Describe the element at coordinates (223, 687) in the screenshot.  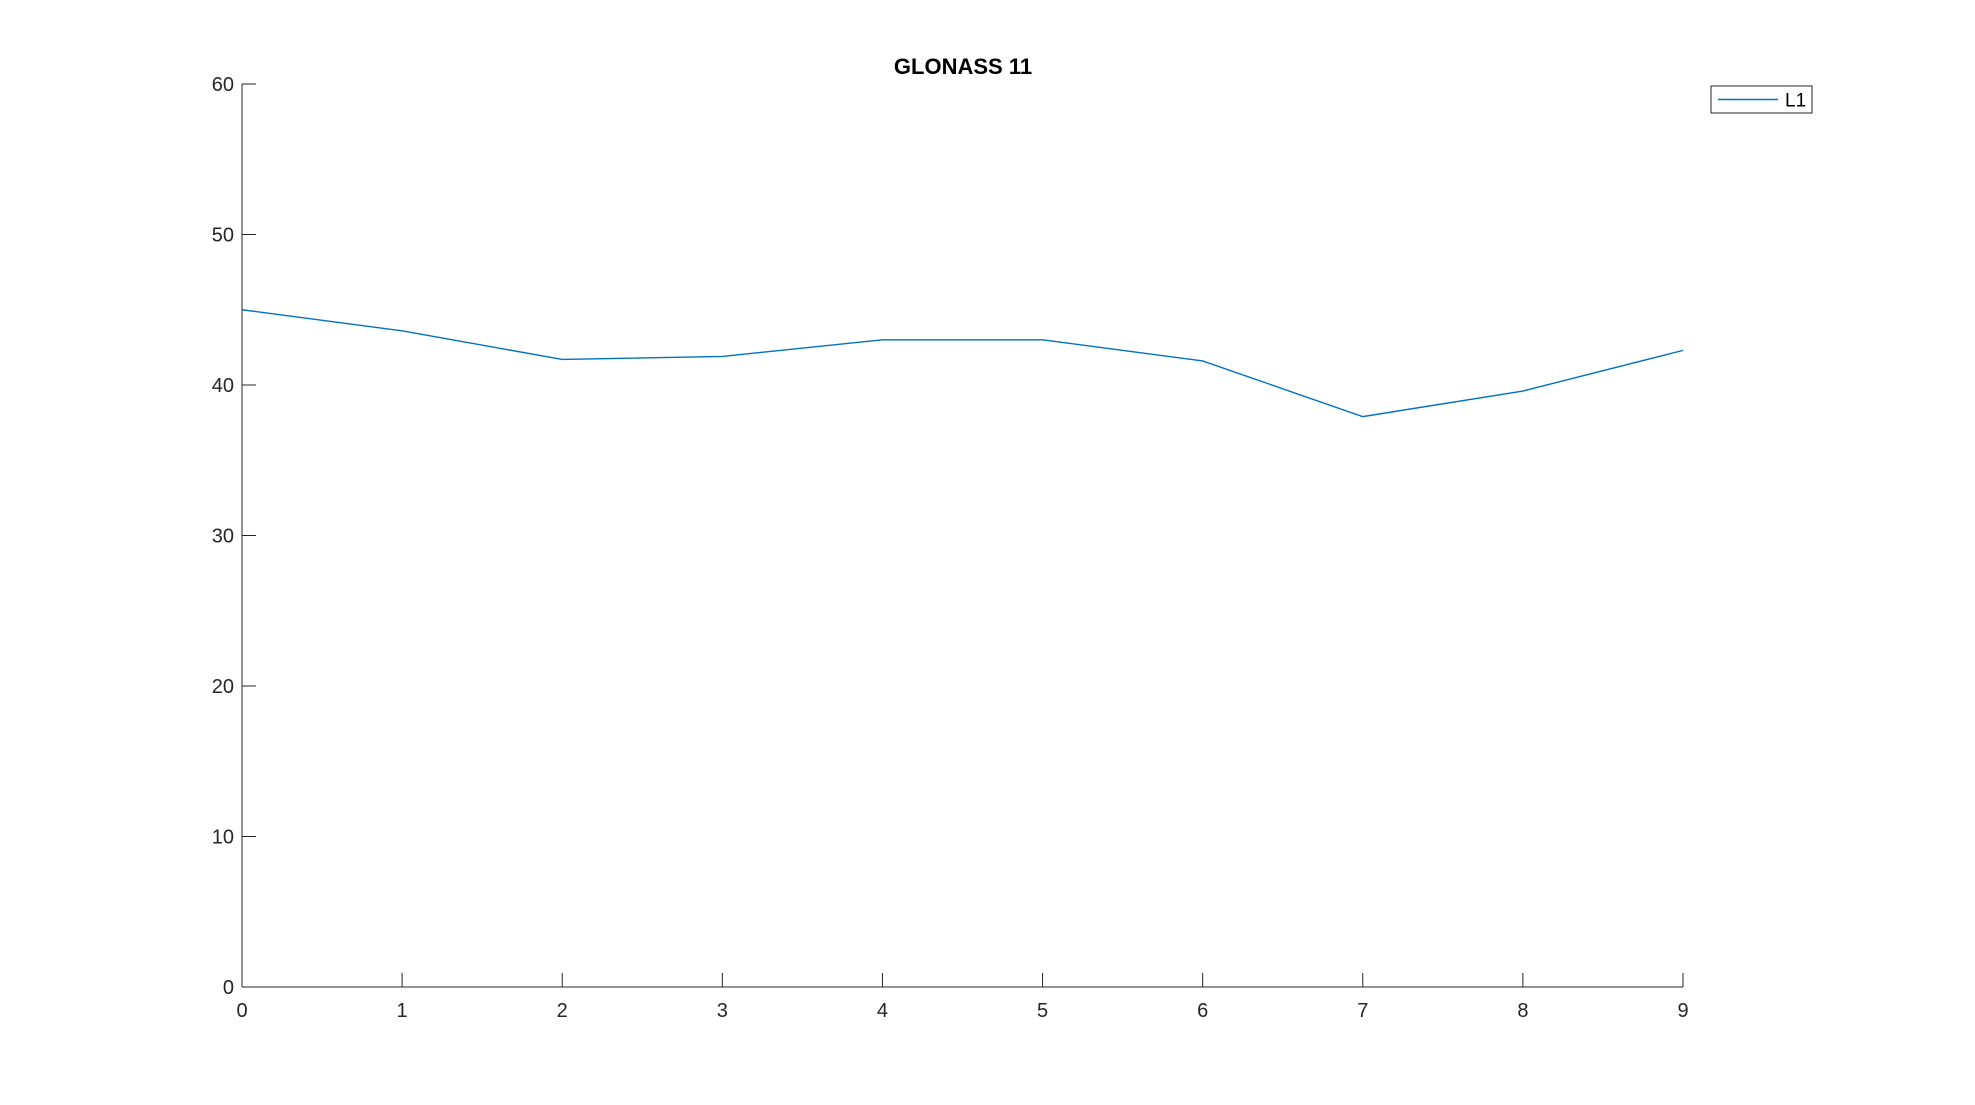
I see `y-tick-label: 20` at that location.